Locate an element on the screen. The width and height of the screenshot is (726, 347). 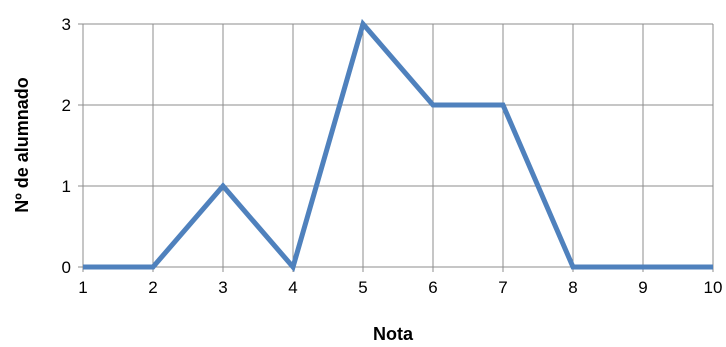
x-tick-label: 6 is located at coordinates (432, 287).